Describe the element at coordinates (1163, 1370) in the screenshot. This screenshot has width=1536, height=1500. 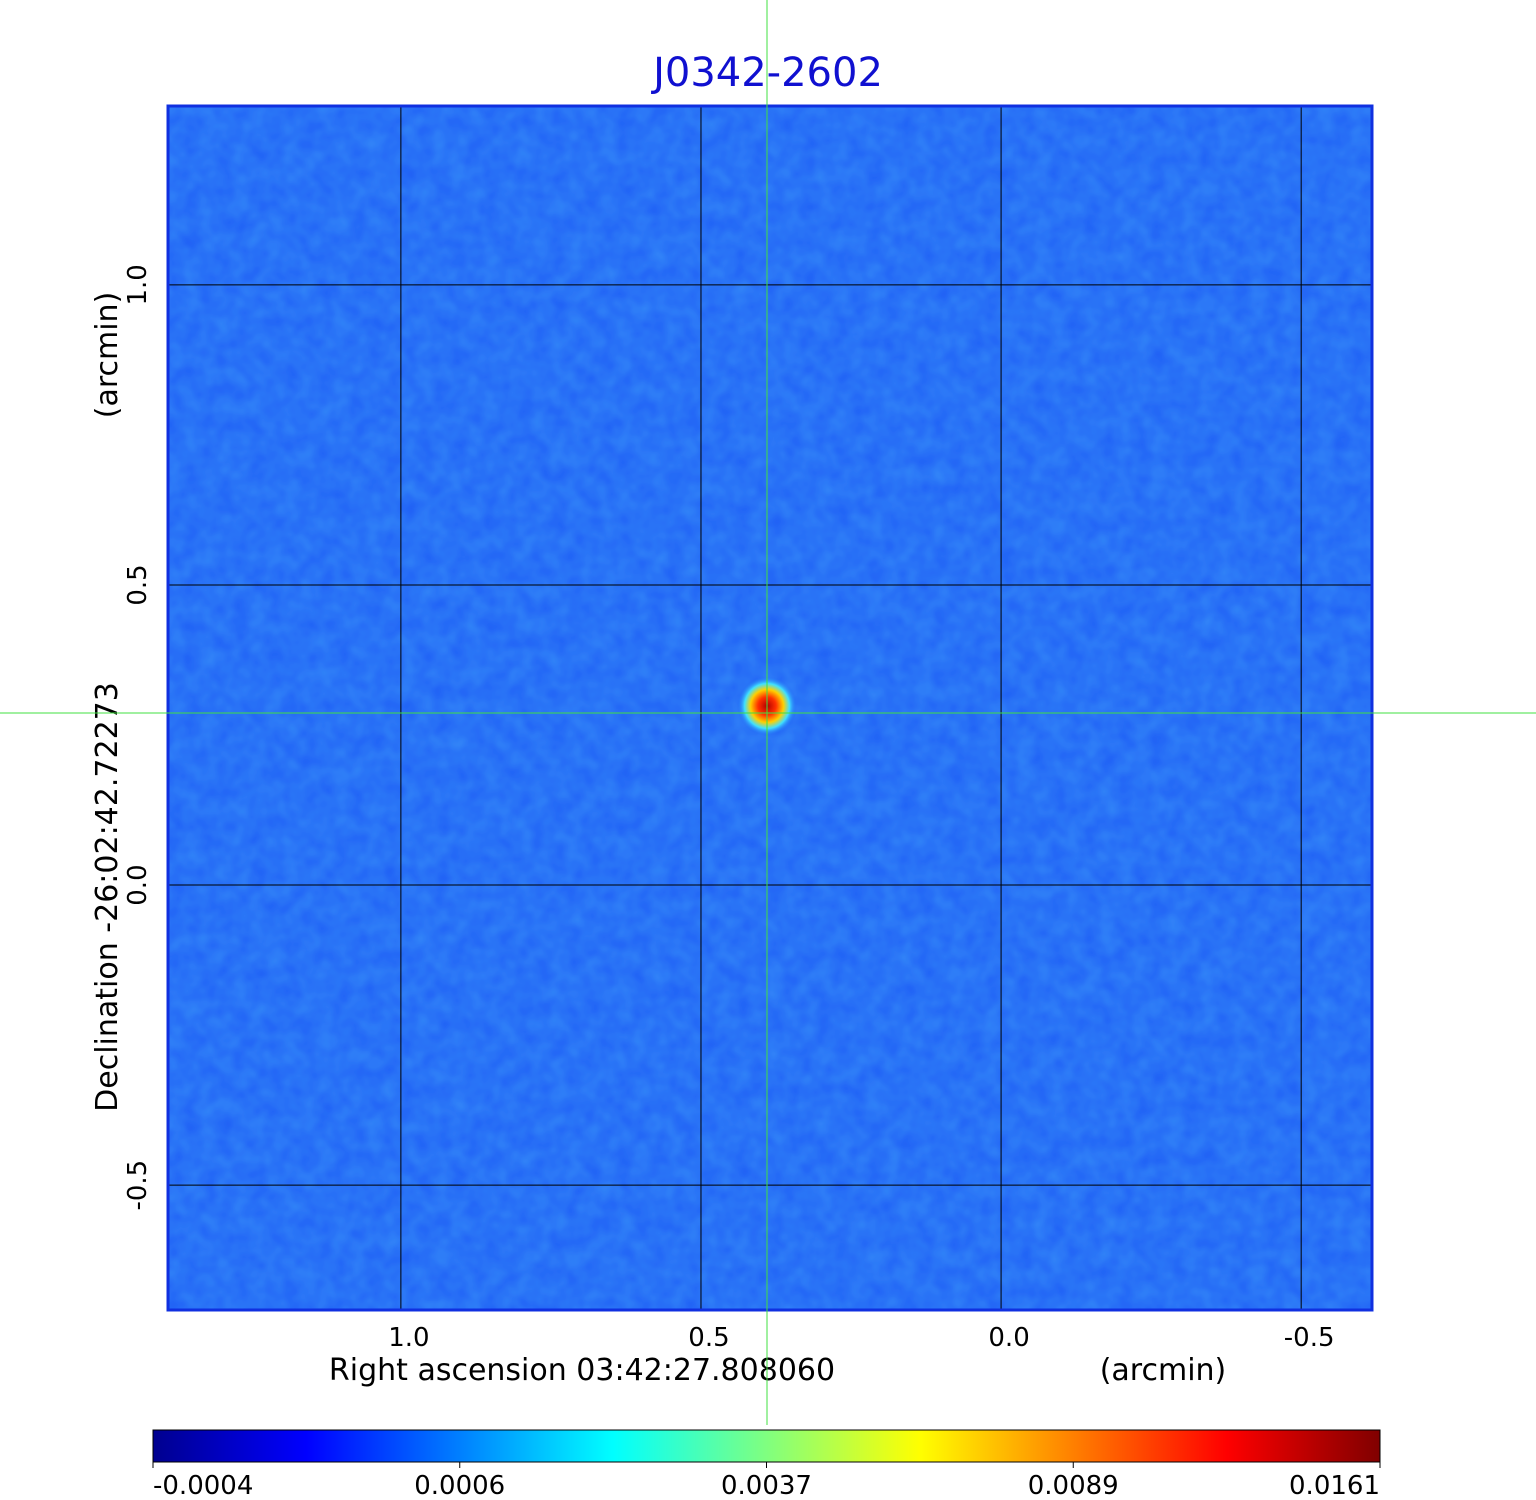
I see `x-axis-unit: (arcmin)` at that location.